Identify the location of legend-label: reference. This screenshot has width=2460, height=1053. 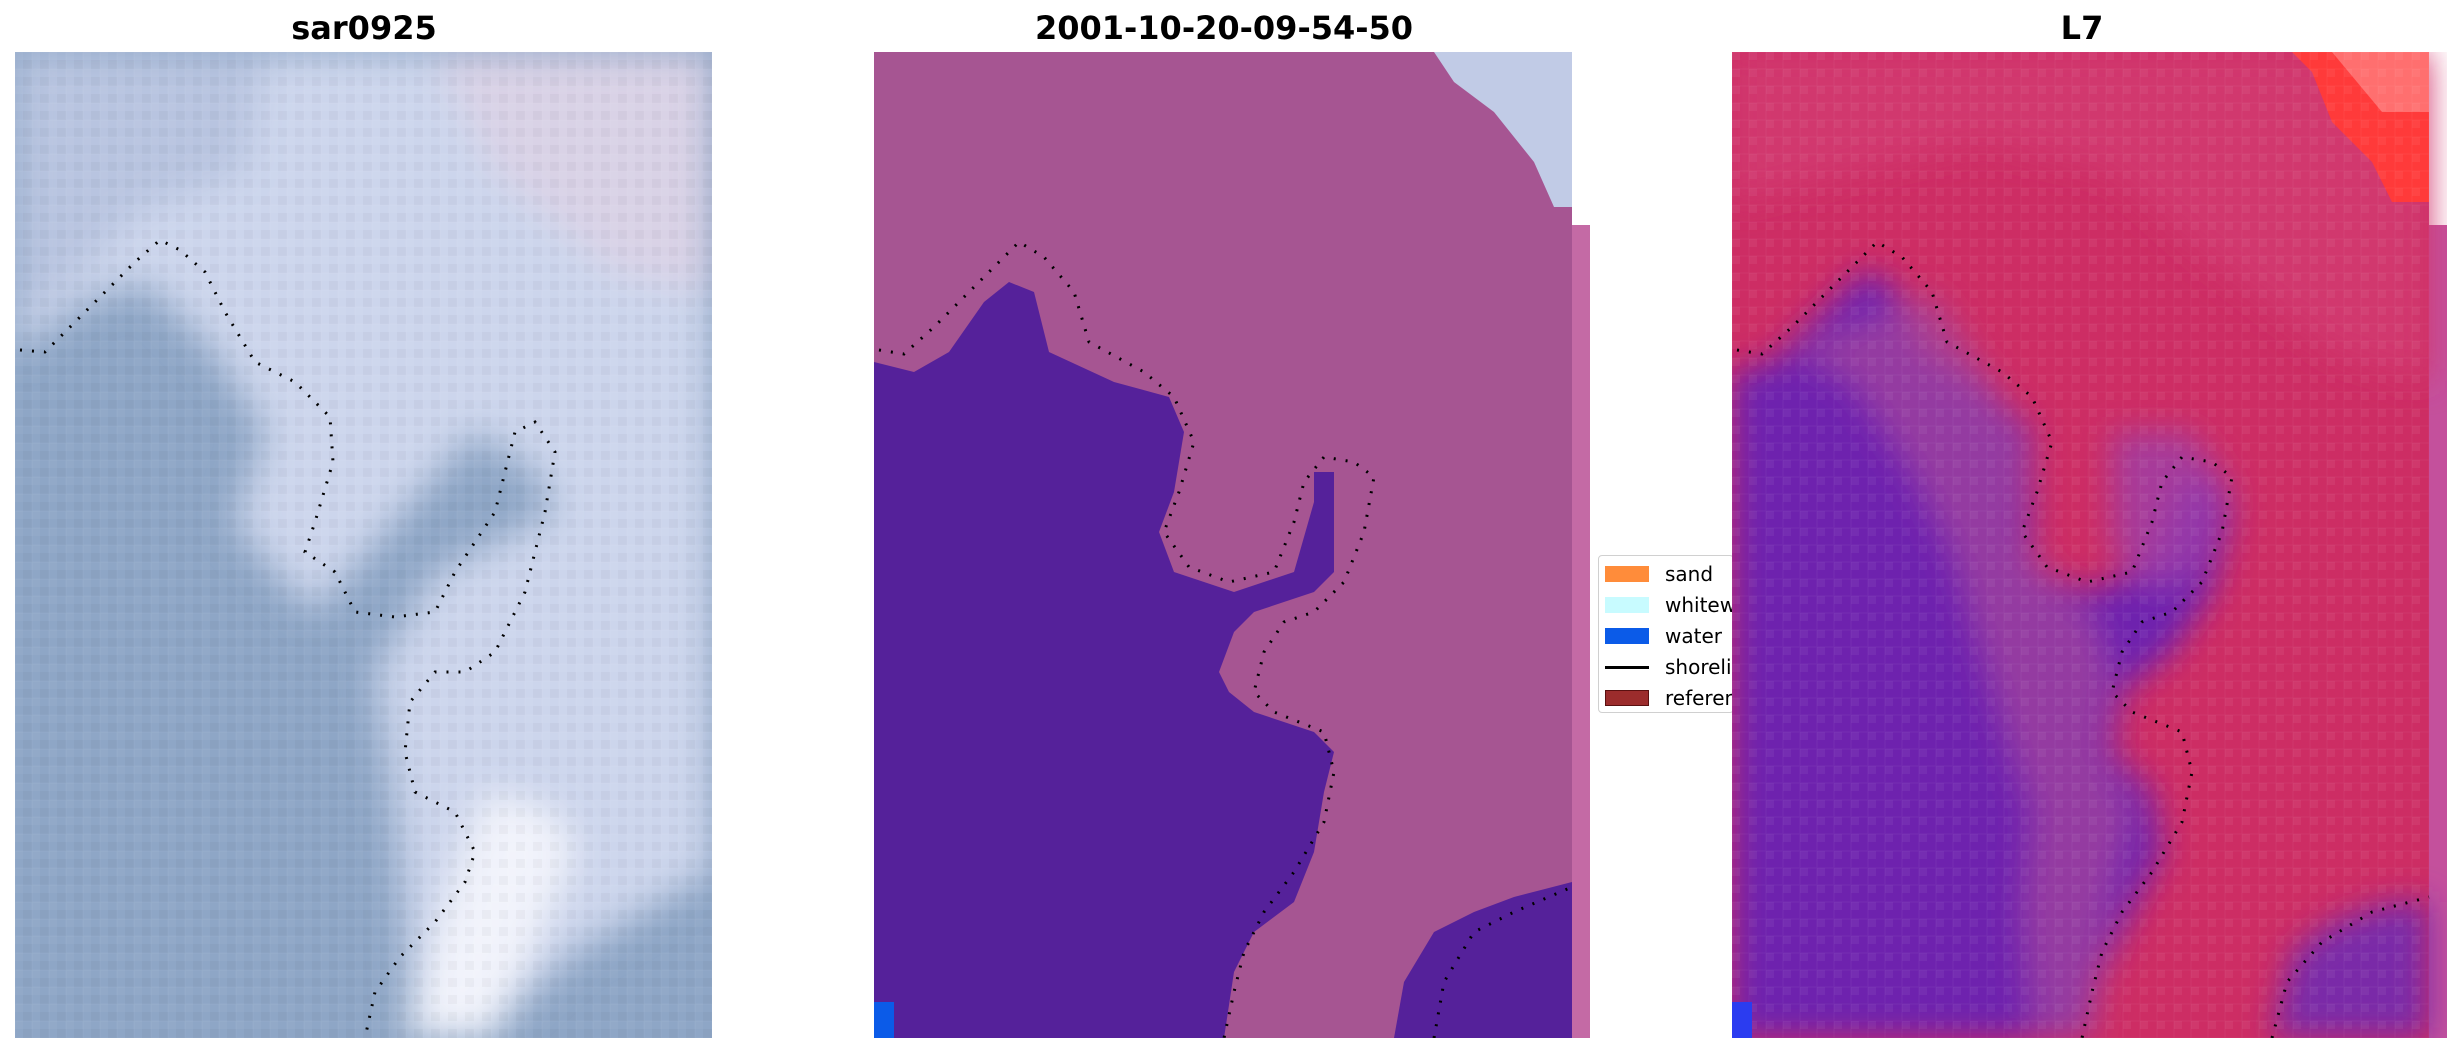
(1699, 698).